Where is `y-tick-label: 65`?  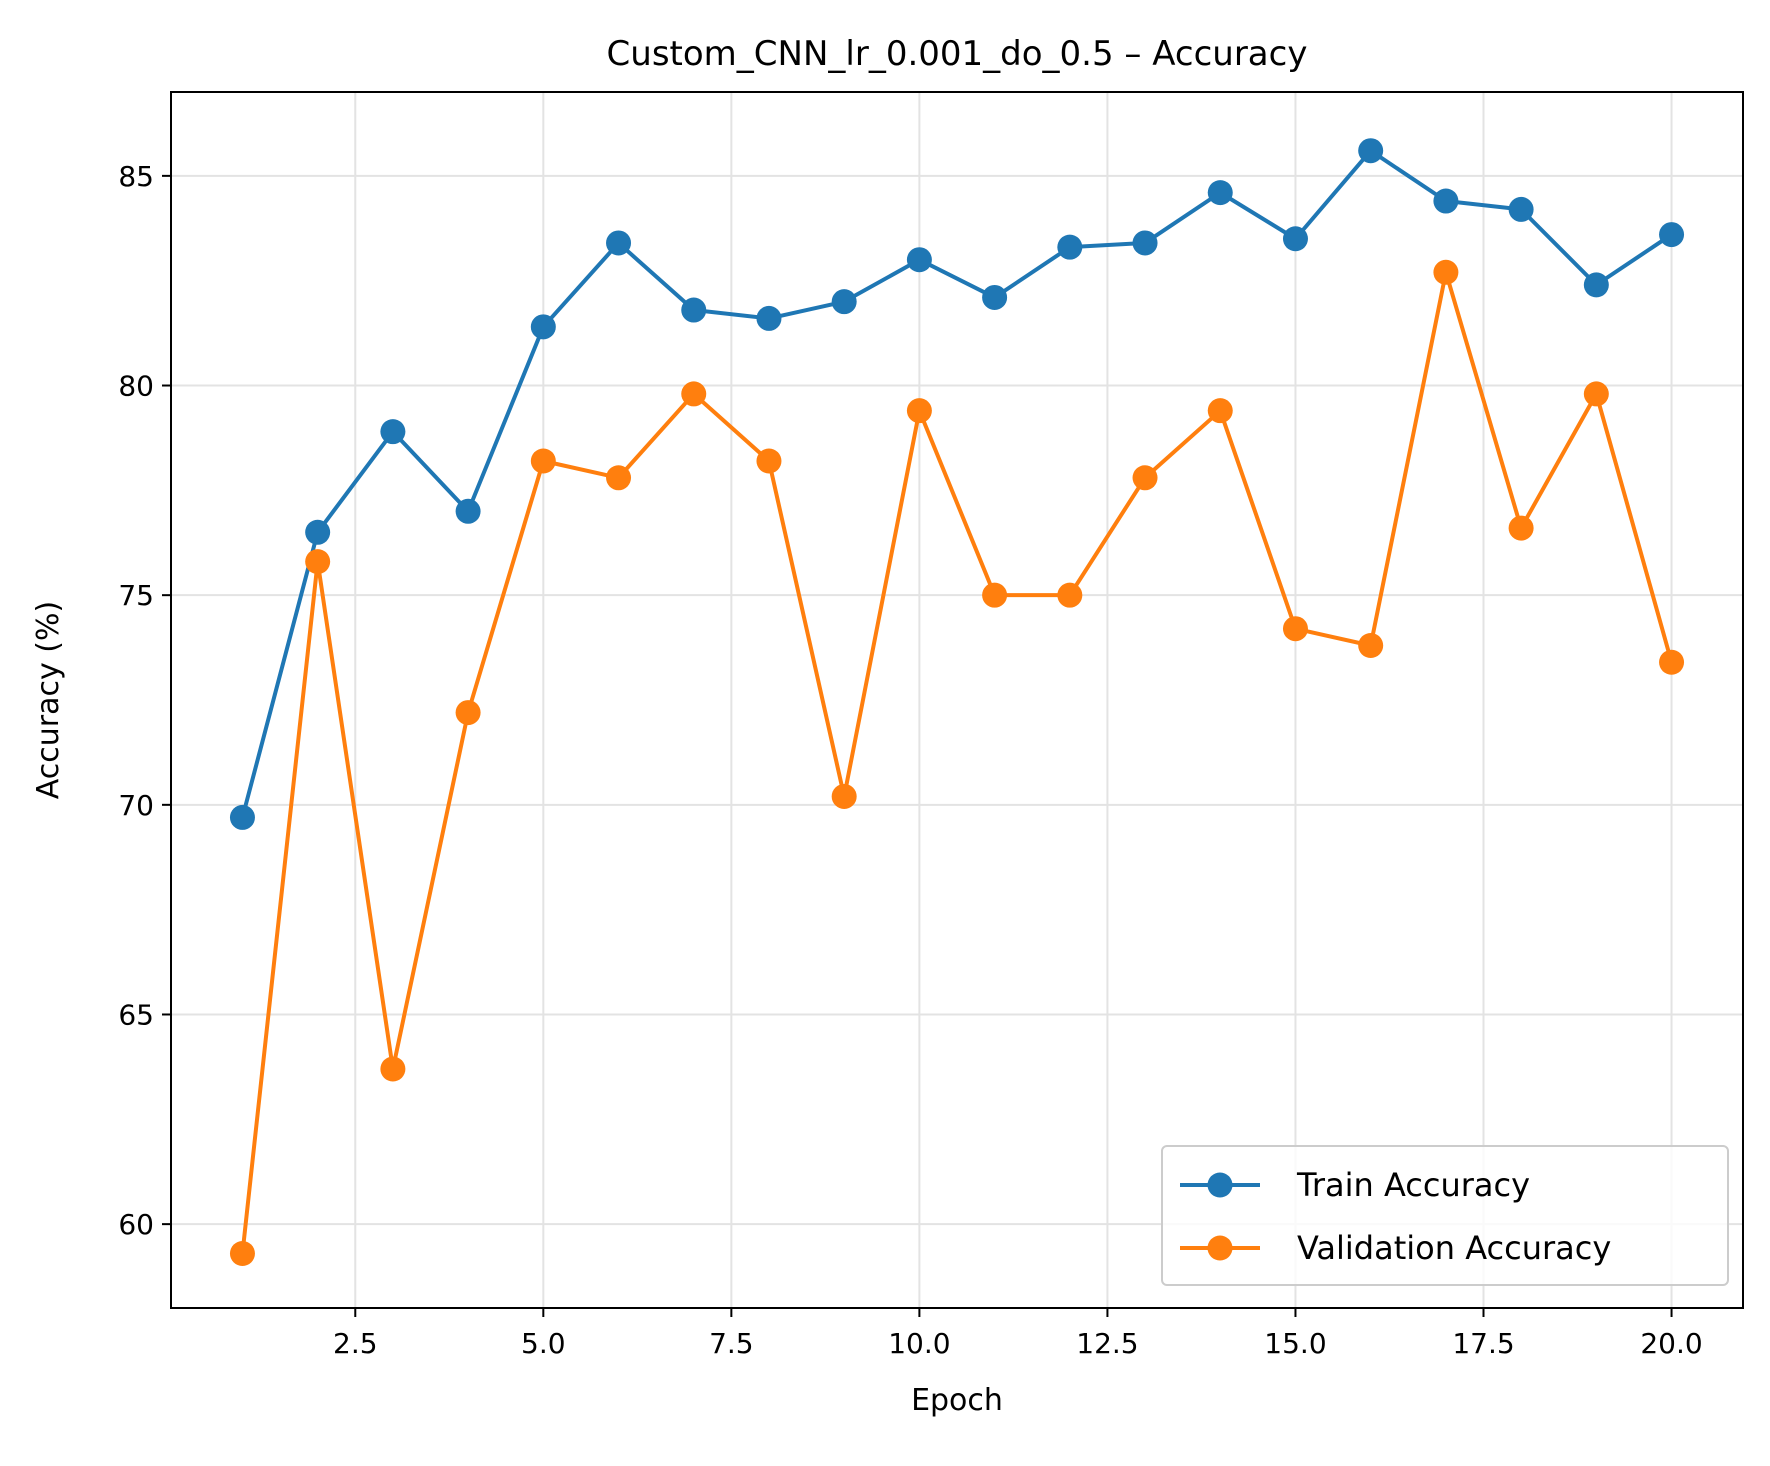 y-tick-label: 65 is located at coordinates (136, 1014).